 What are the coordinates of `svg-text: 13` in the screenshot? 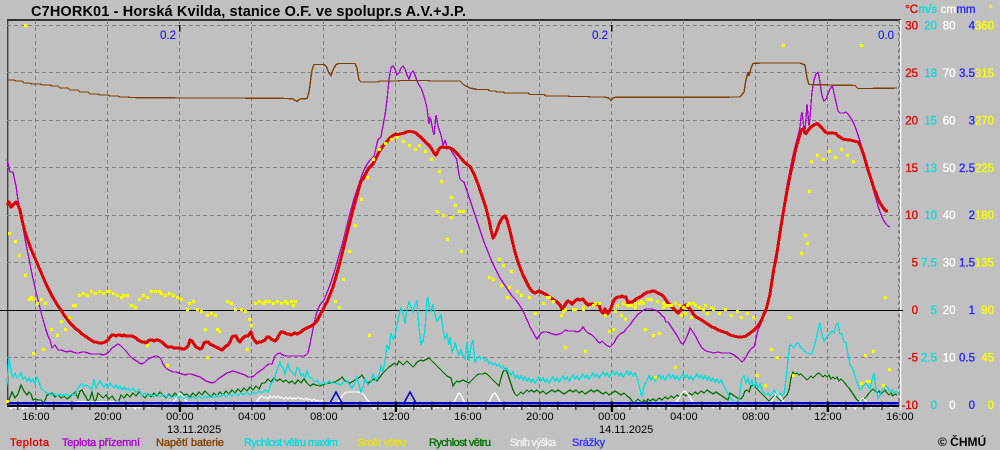 It's located at (930, 169).